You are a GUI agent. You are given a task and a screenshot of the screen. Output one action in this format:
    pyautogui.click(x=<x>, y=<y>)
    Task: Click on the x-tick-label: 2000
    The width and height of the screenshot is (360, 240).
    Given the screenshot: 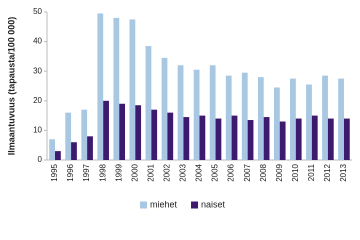 What is the action you would take?
    pyautogui.click(x=134, y=172)
    